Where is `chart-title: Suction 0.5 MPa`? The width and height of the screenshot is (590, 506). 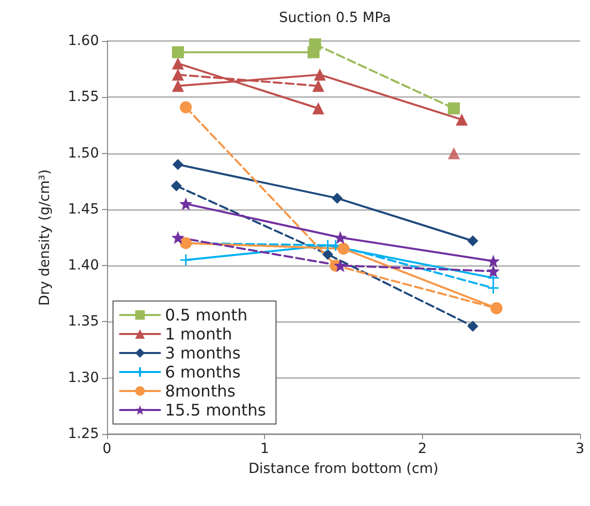
chart-title: Suction 0.5 MPa is located at coordinates (335, 18).